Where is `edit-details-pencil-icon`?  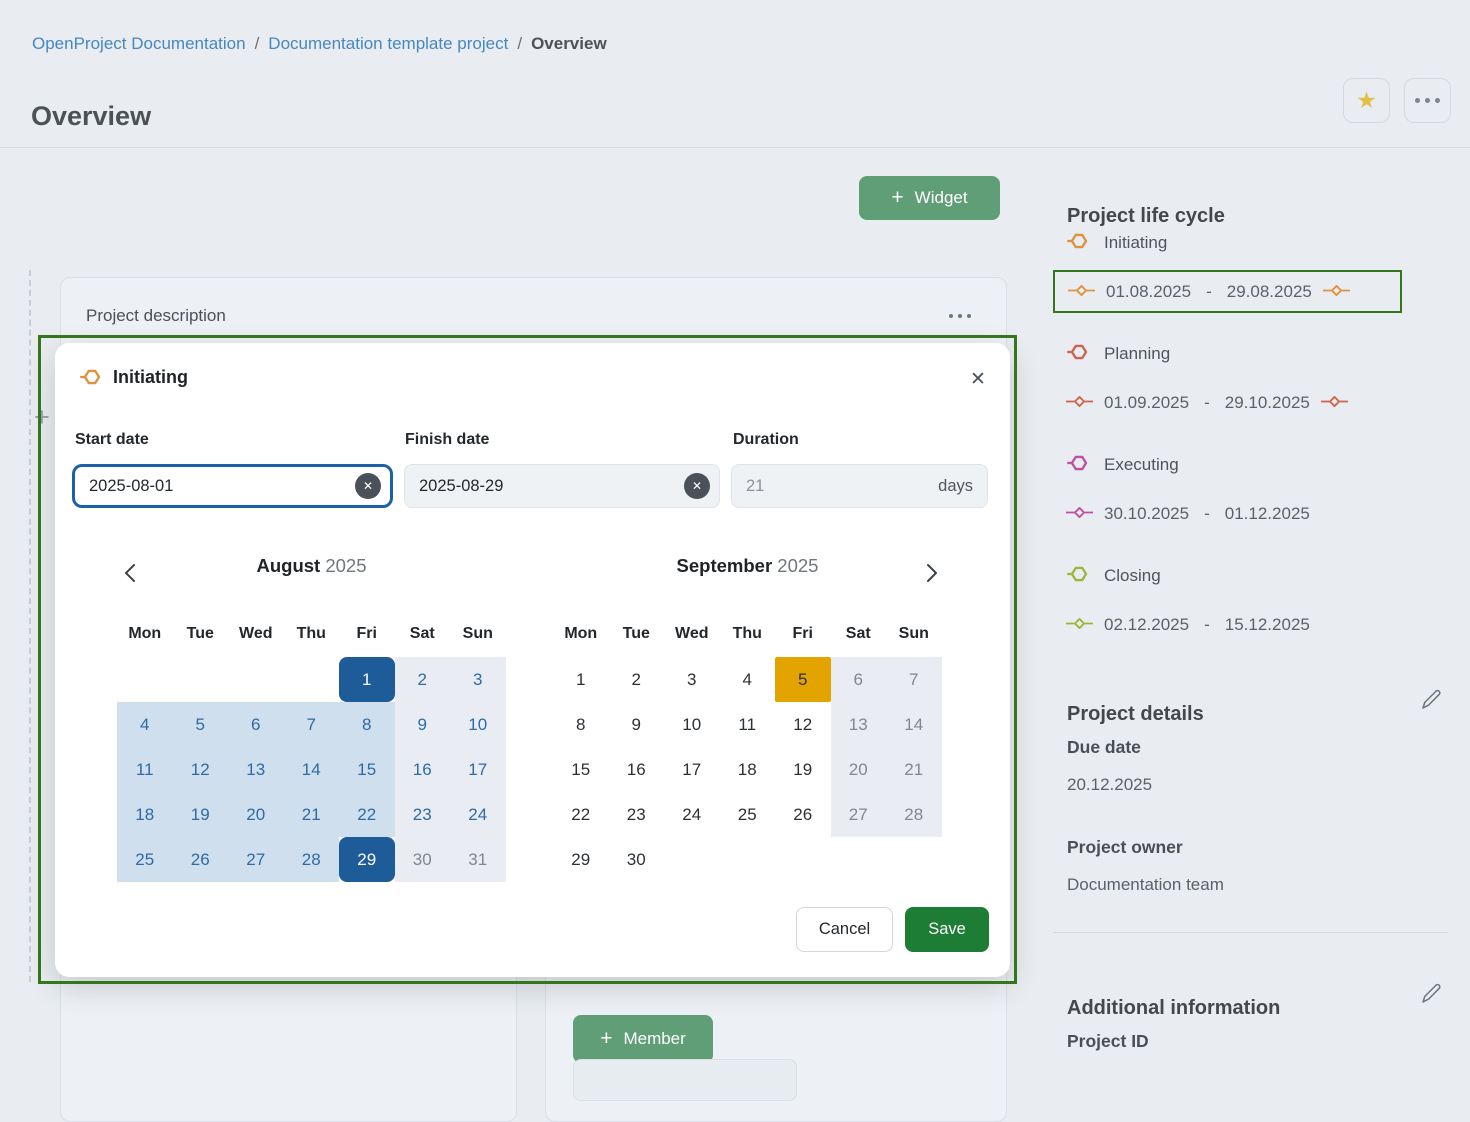
edit-details-pencil-icon is located at coordinates (1431, 701).